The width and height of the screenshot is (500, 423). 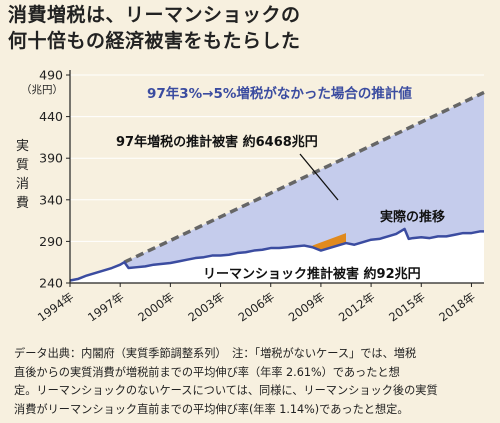 I want to click on footnote-line-1: データ出典：内閣府（実質季節調整系列） 注：「増税がないケース」では、増税, so click(x=215, y=353).